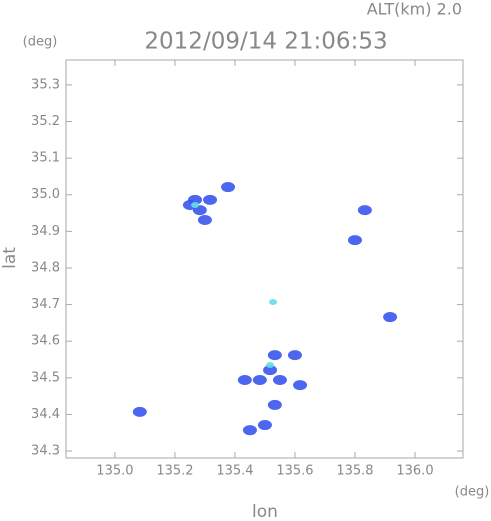 This screenshot has height=521, width=491. I want to click on y-tick-label: 34.5, so click(45, 377).